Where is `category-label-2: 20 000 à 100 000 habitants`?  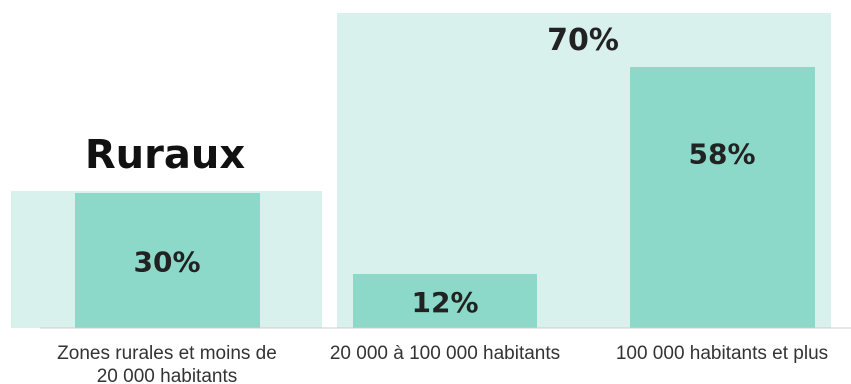 category-label-2: 20 000 à 100 000 habitants is located at coordinates (445, 353).